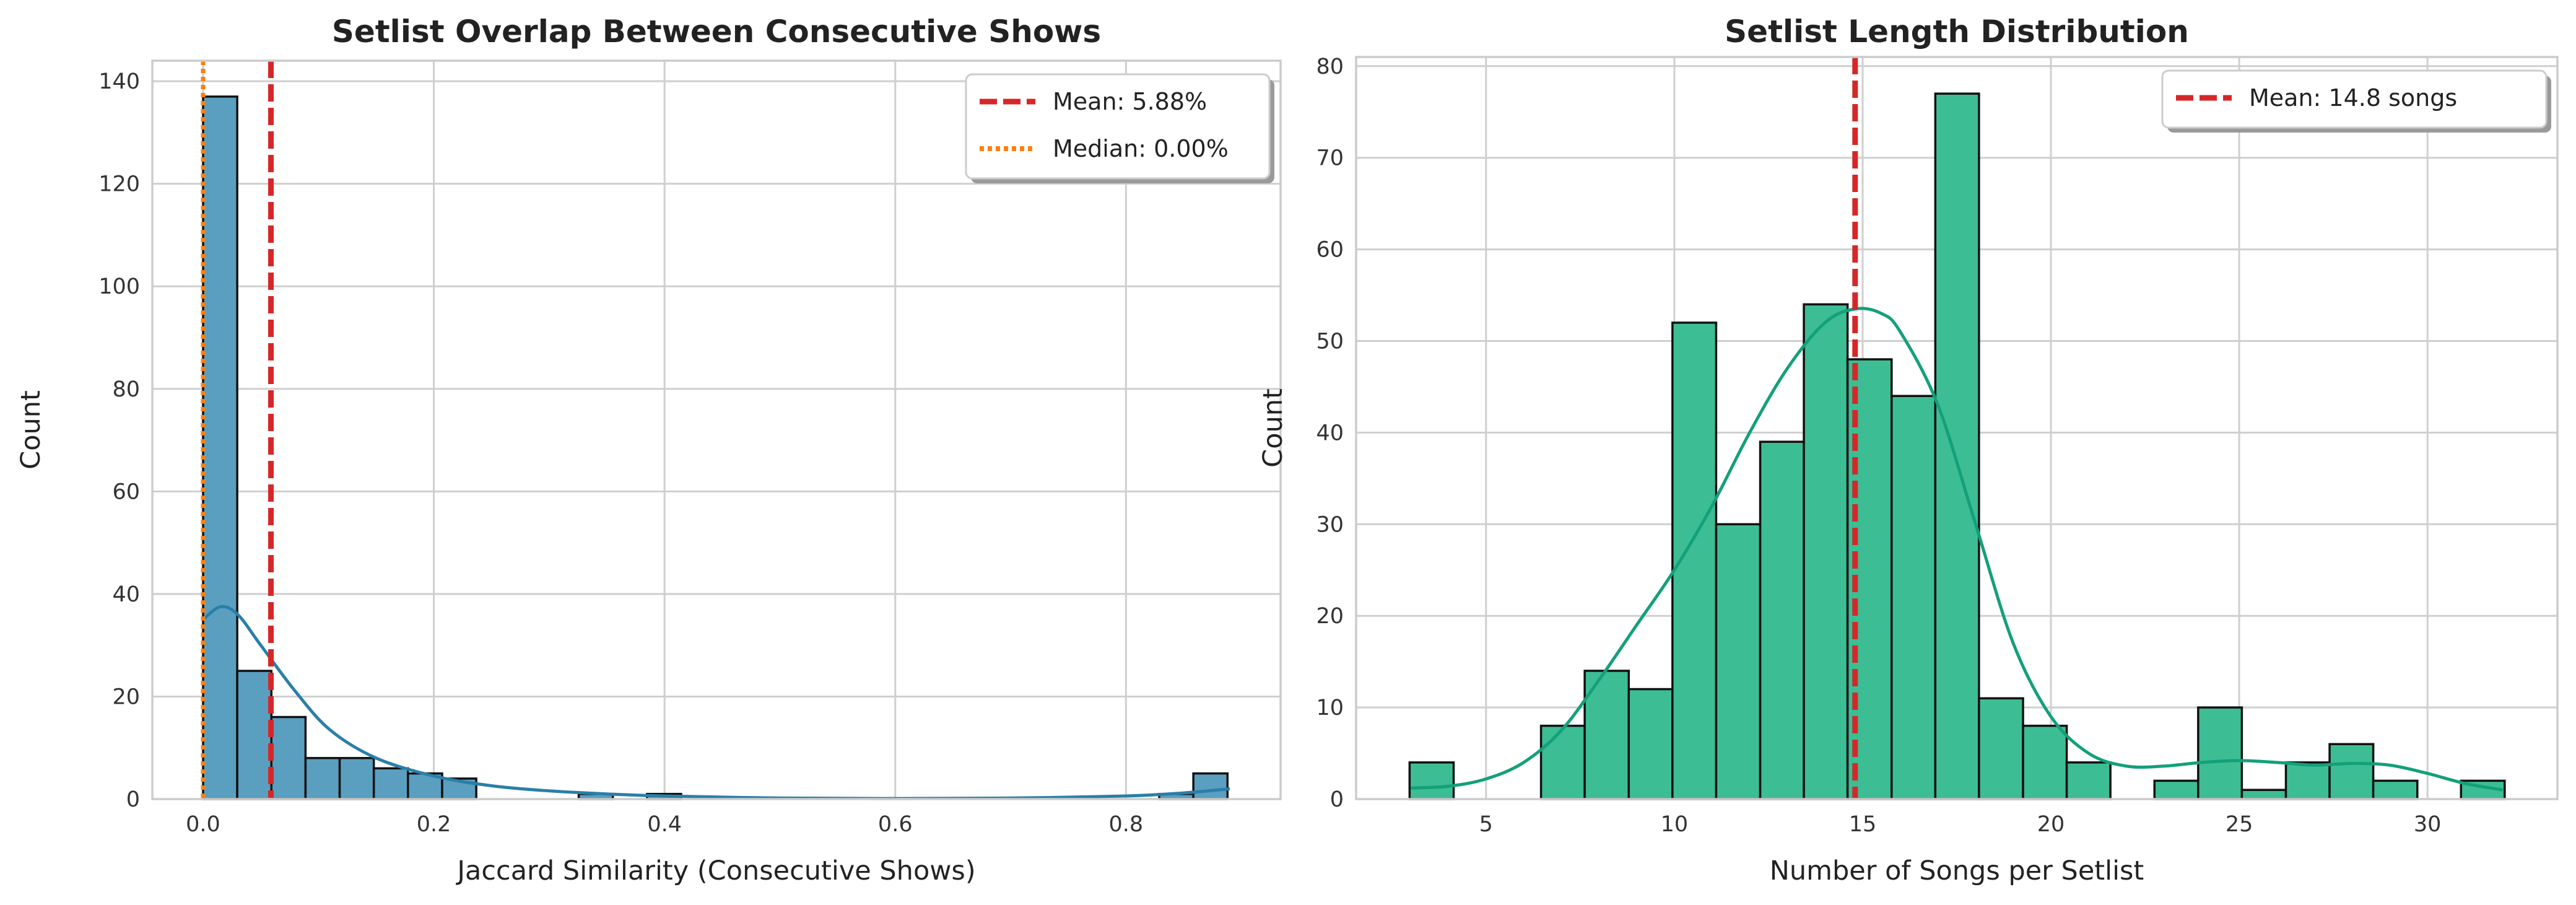 Image resolution: width=2576 pixels, height=905 pixels. Describe the element at coordinates (2428, 824) in the screenshot. I see `x-tick-label: 30` at that location.